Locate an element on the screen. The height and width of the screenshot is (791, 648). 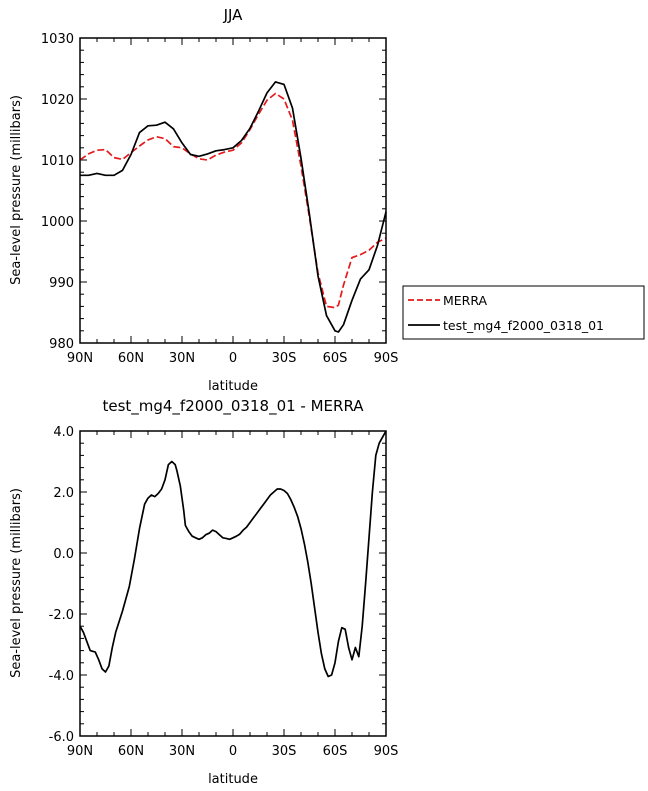
y-tick-label: 4.0 is located at coordinates (63, 432).